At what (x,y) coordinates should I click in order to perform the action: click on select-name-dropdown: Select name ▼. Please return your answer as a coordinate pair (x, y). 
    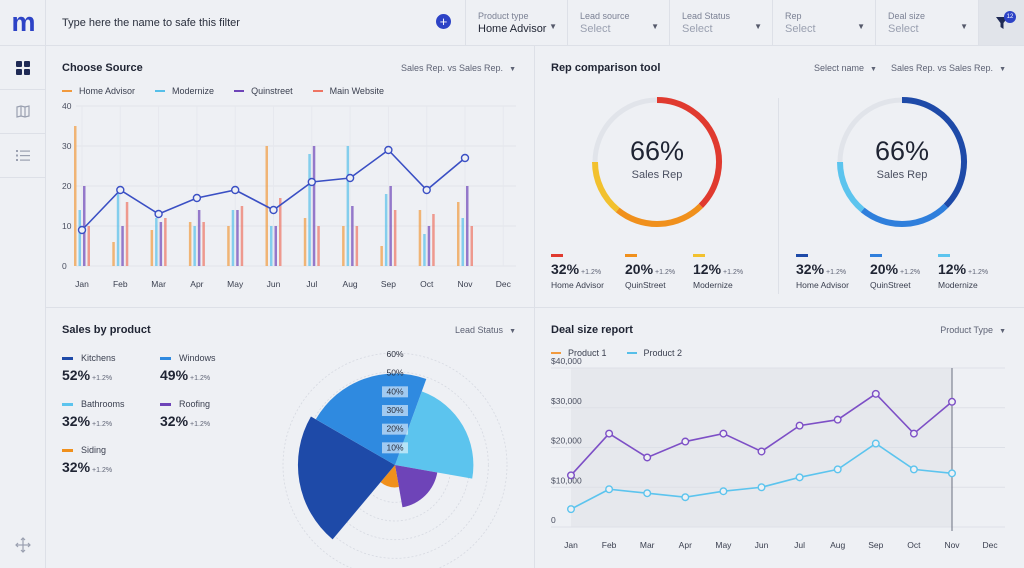
    Looking at the image, I should click on (845, 68).